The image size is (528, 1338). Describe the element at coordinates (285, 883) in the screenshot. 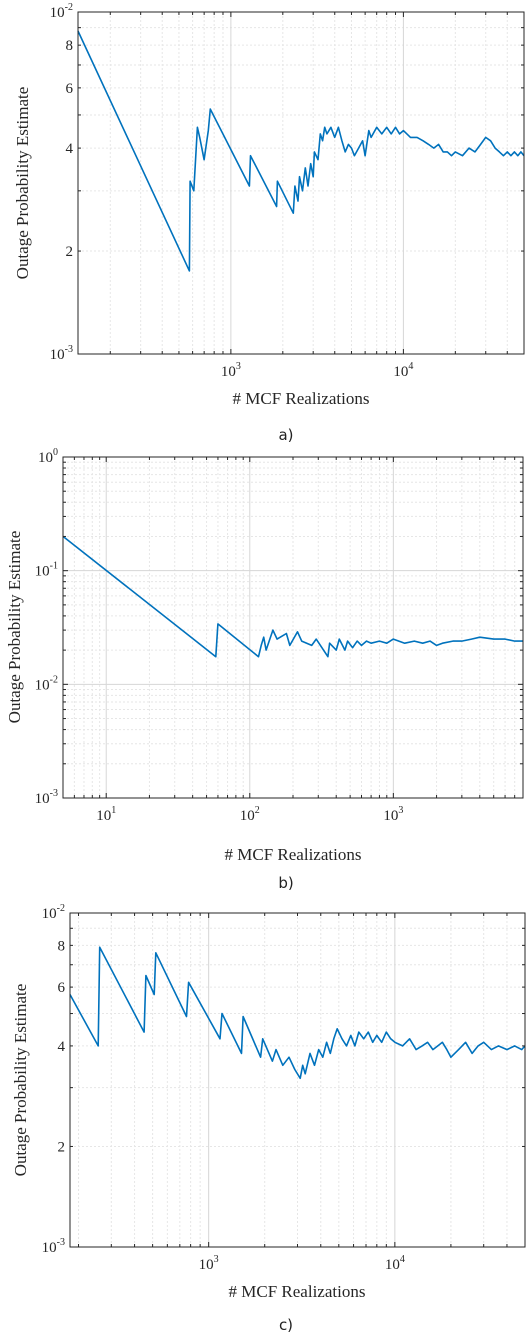

I see `panel-caption: b)` at that location.